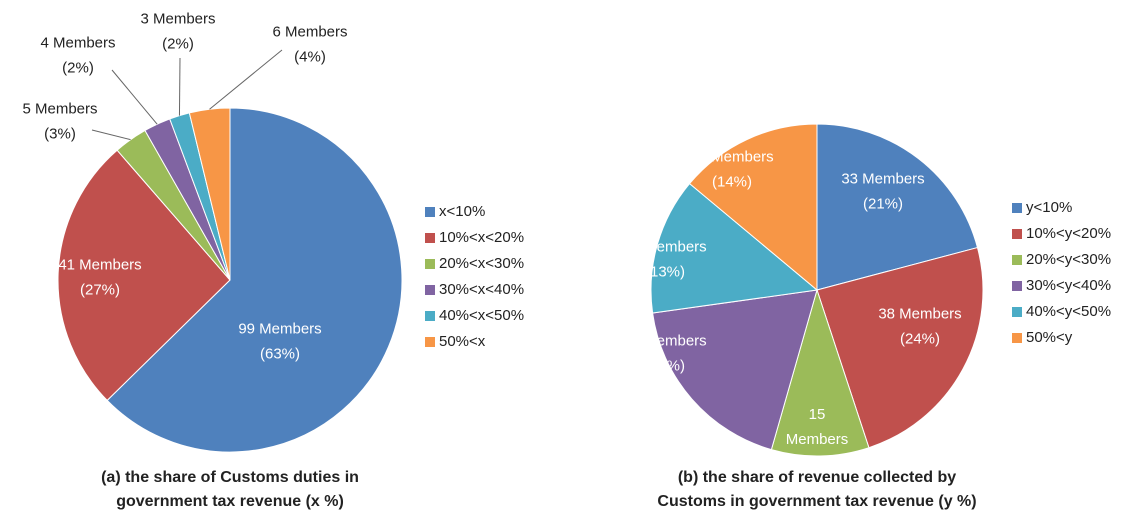 The height and width of the screenshot is (532, 1140). What do you see at coordinates (664, 259) in the screenshot?
I see `data-label: 21 Members (13%)` at bounding box center [664, 259].